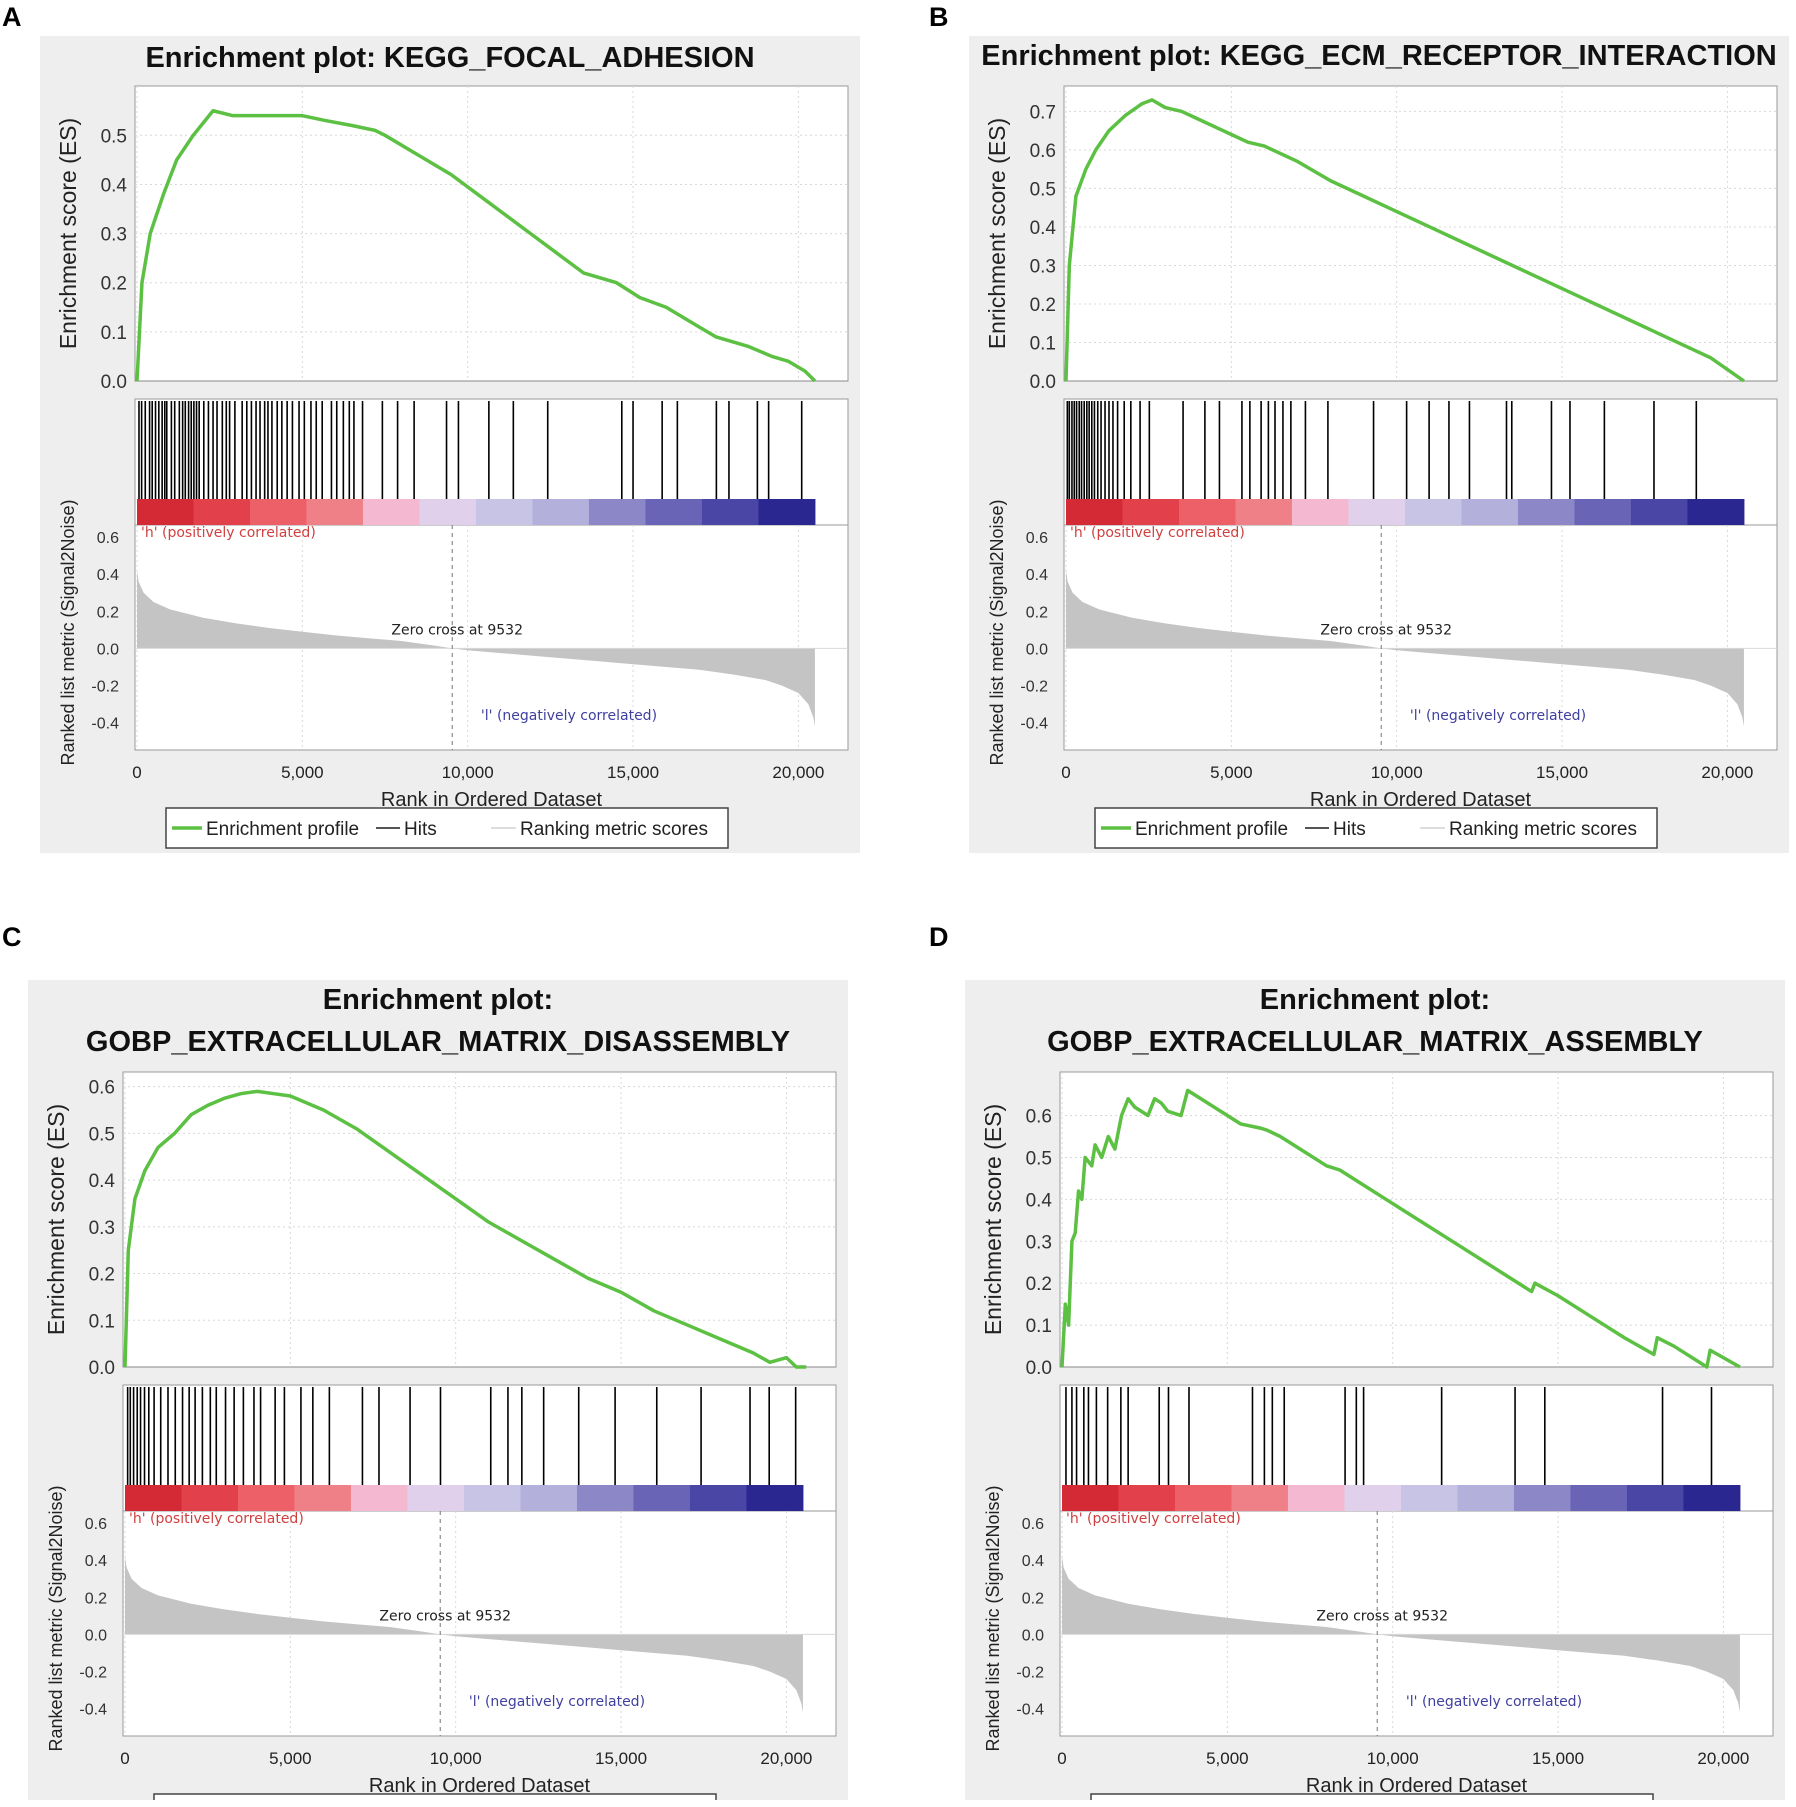 This screenshot has width=1796, height=1807. I want to click on plot-title-line: GOBP_EXTRACELLULAR_MATRIX_DISASSEMBLY, so click(438, 1042).